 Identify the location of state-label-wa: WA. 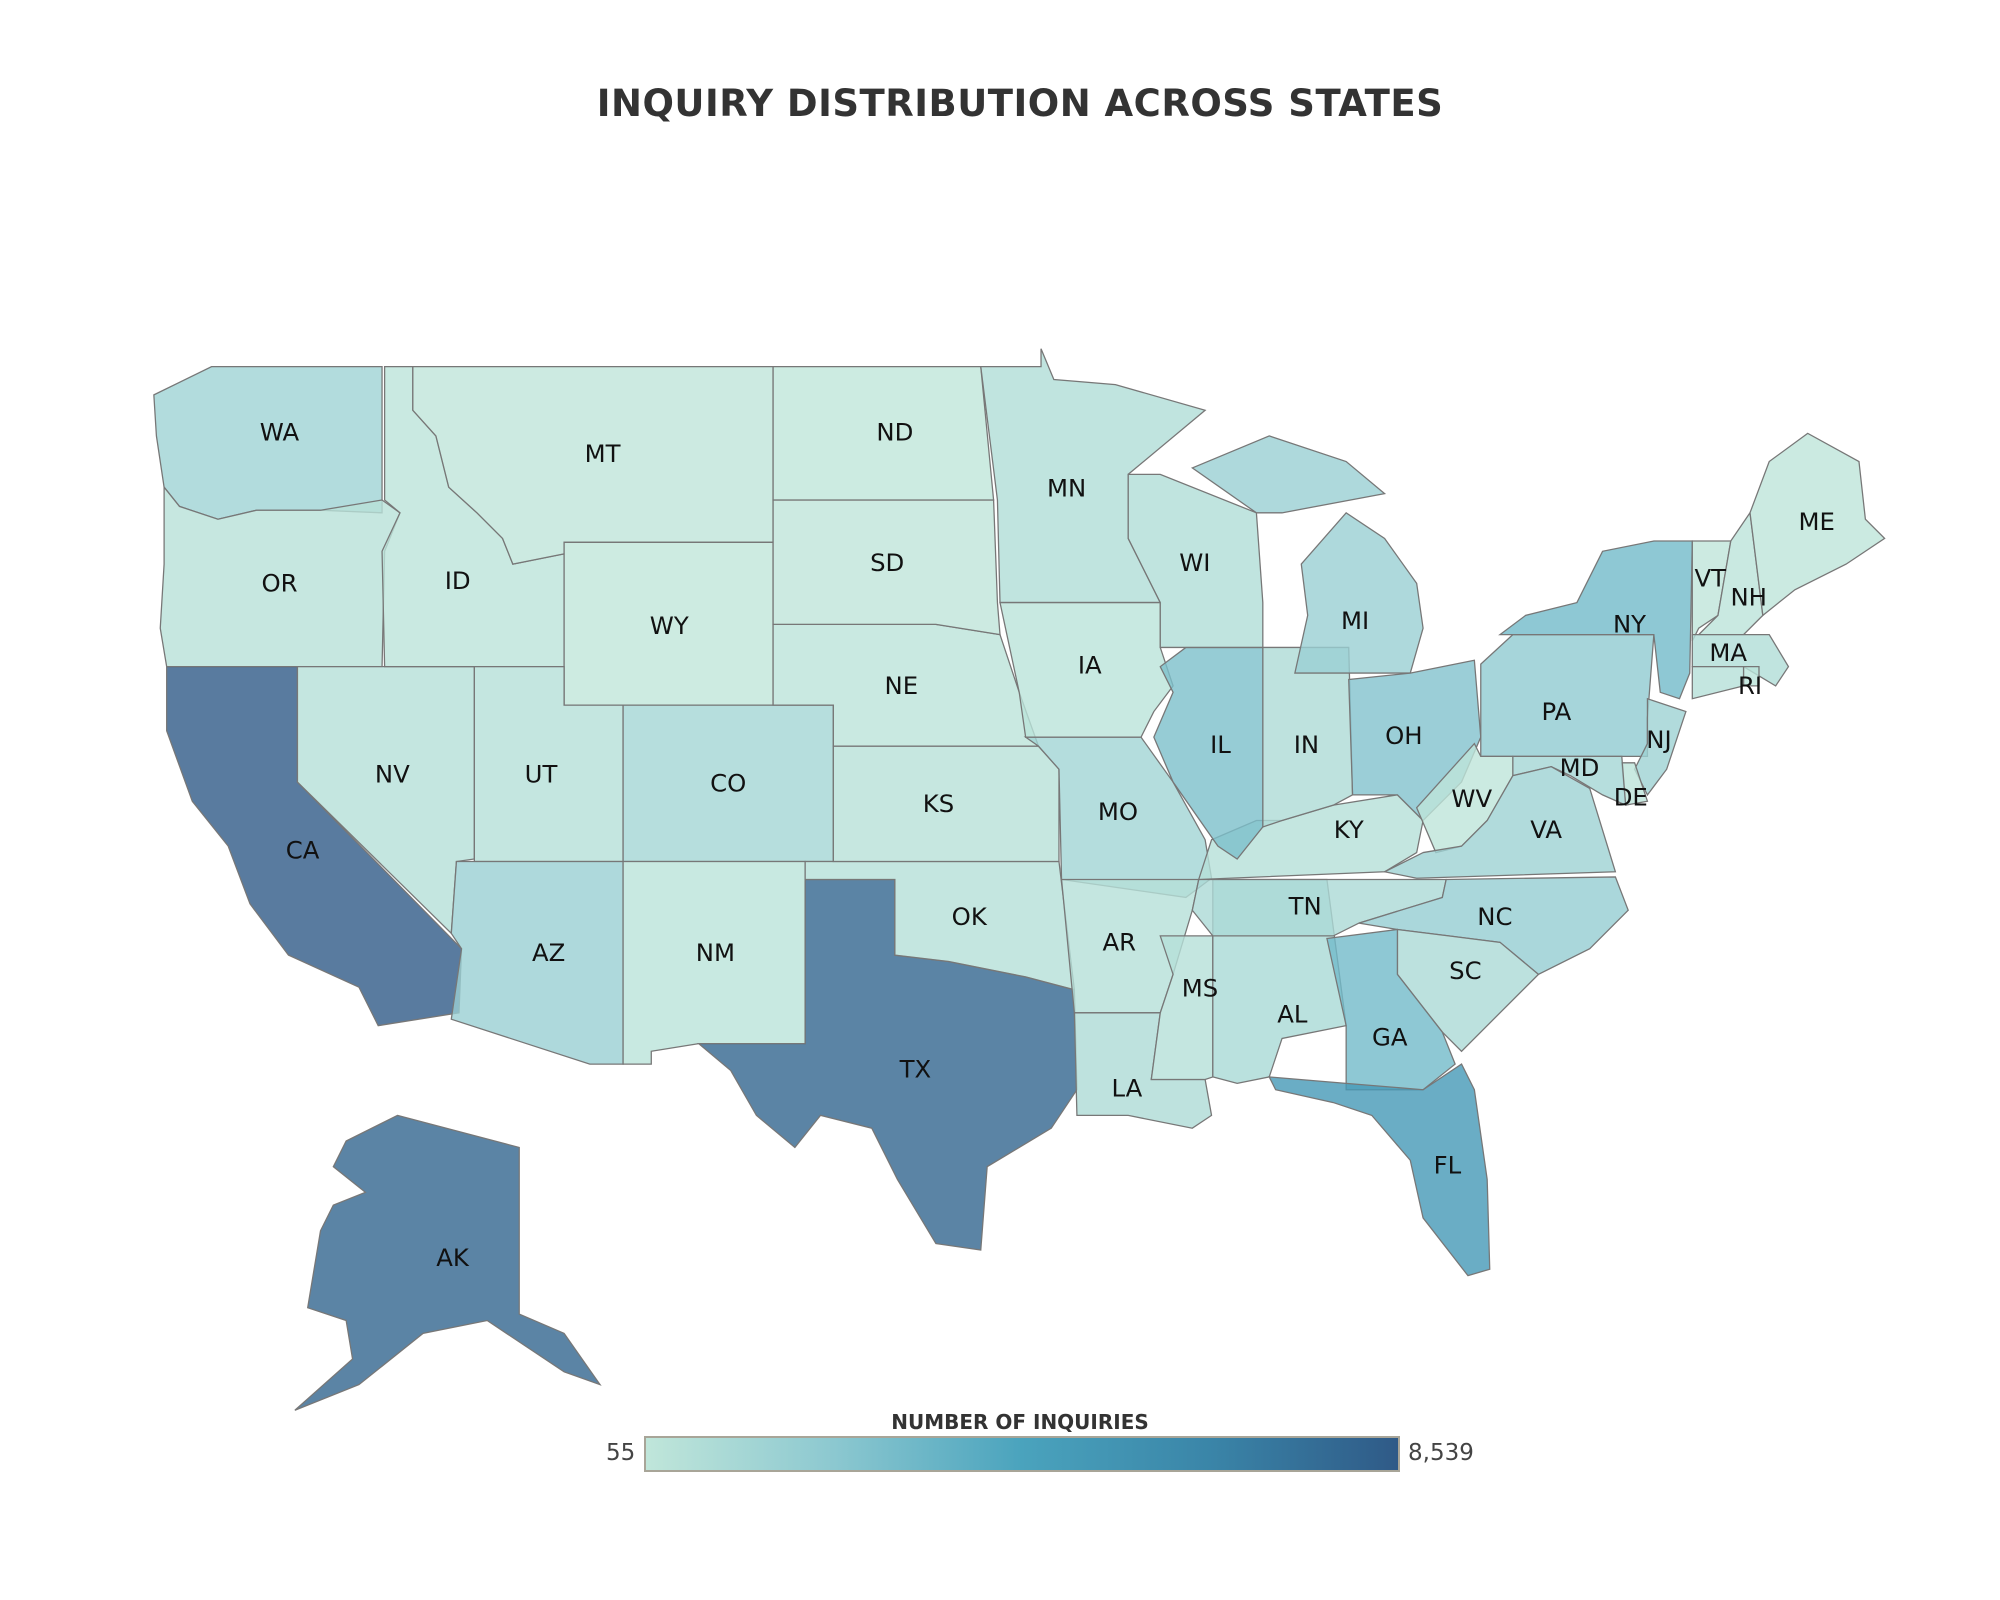
(280, 431).